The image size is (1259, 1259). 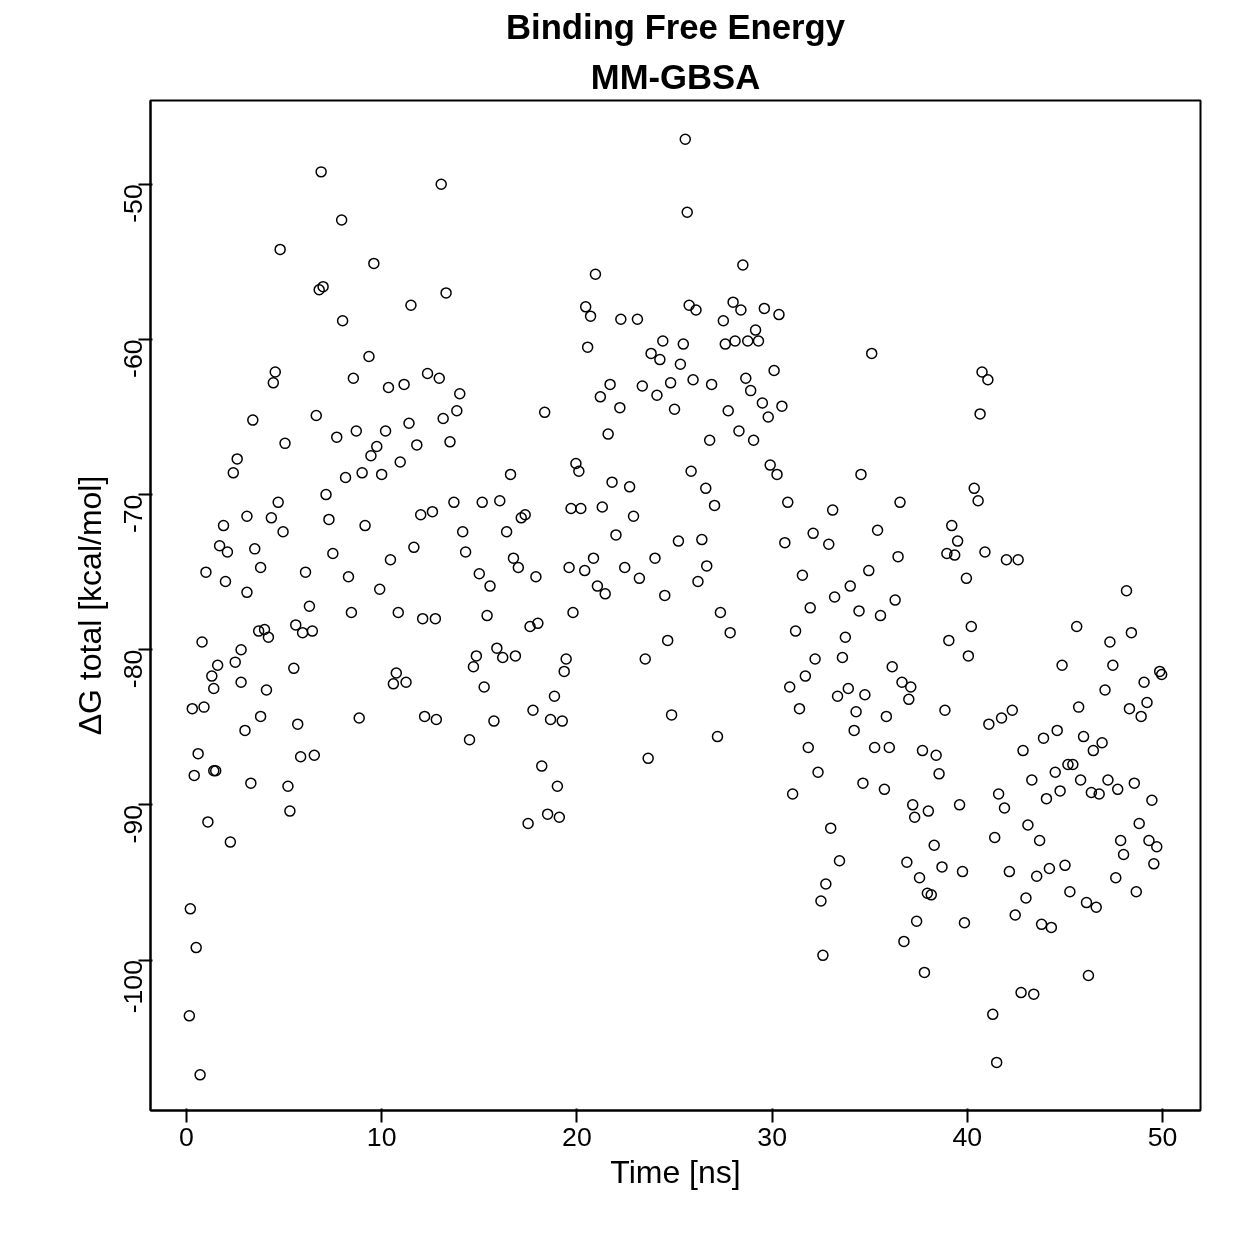 What do you see at coordinates (133, 358) in the screenshot?
I see `y-tick-label: -60` at bounding box center [133, 358].